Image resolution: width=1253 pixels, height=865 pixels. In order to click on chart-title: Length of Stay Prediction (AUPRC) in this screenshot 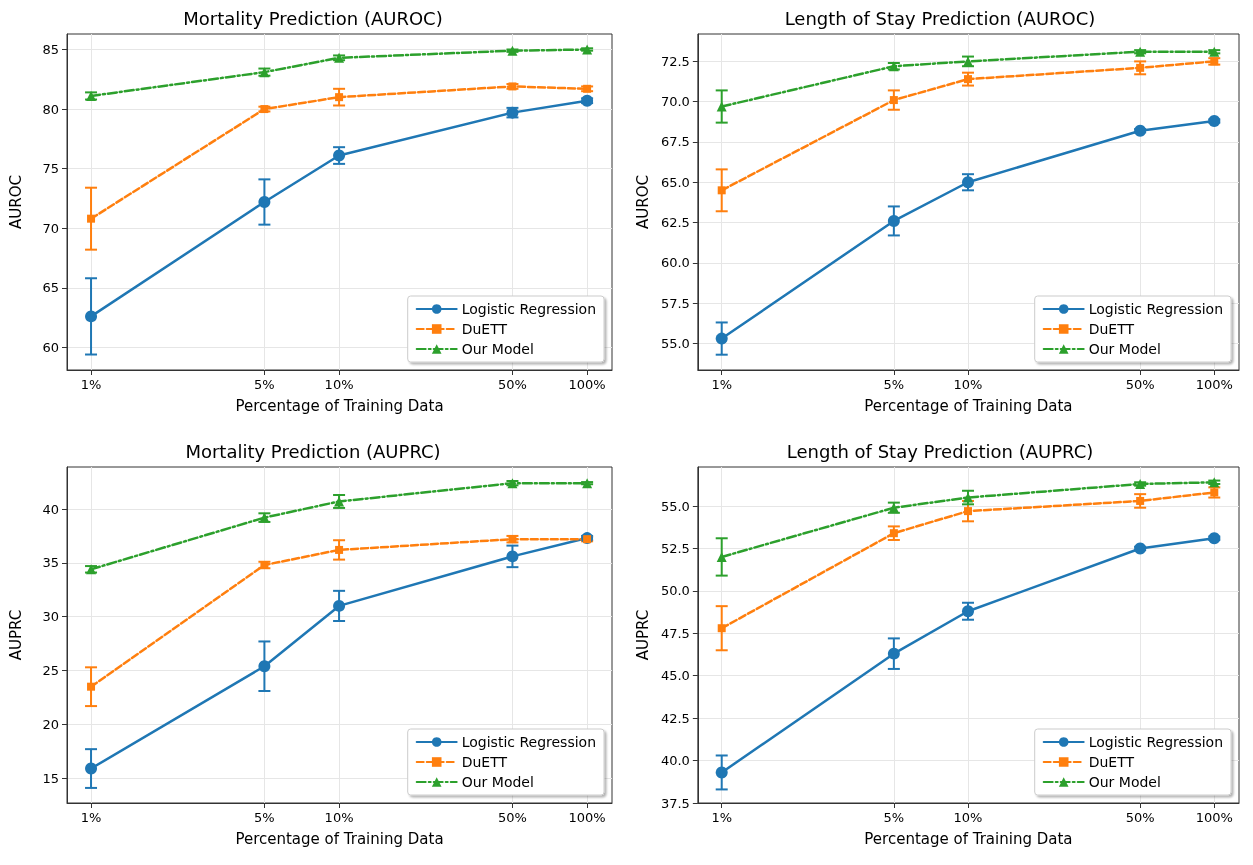, I will do `click(940, 451)`.